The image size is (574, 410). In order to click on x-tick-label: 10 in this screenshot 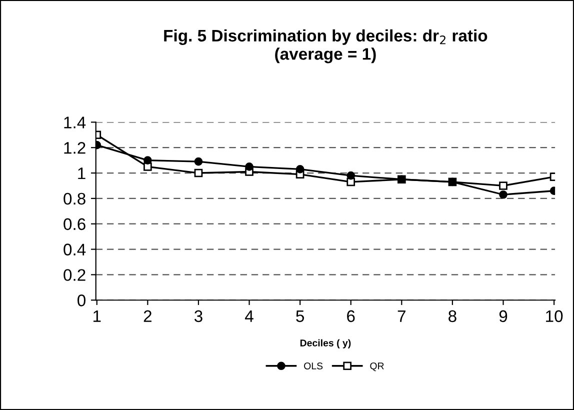, I will do `click(554, 316)`.